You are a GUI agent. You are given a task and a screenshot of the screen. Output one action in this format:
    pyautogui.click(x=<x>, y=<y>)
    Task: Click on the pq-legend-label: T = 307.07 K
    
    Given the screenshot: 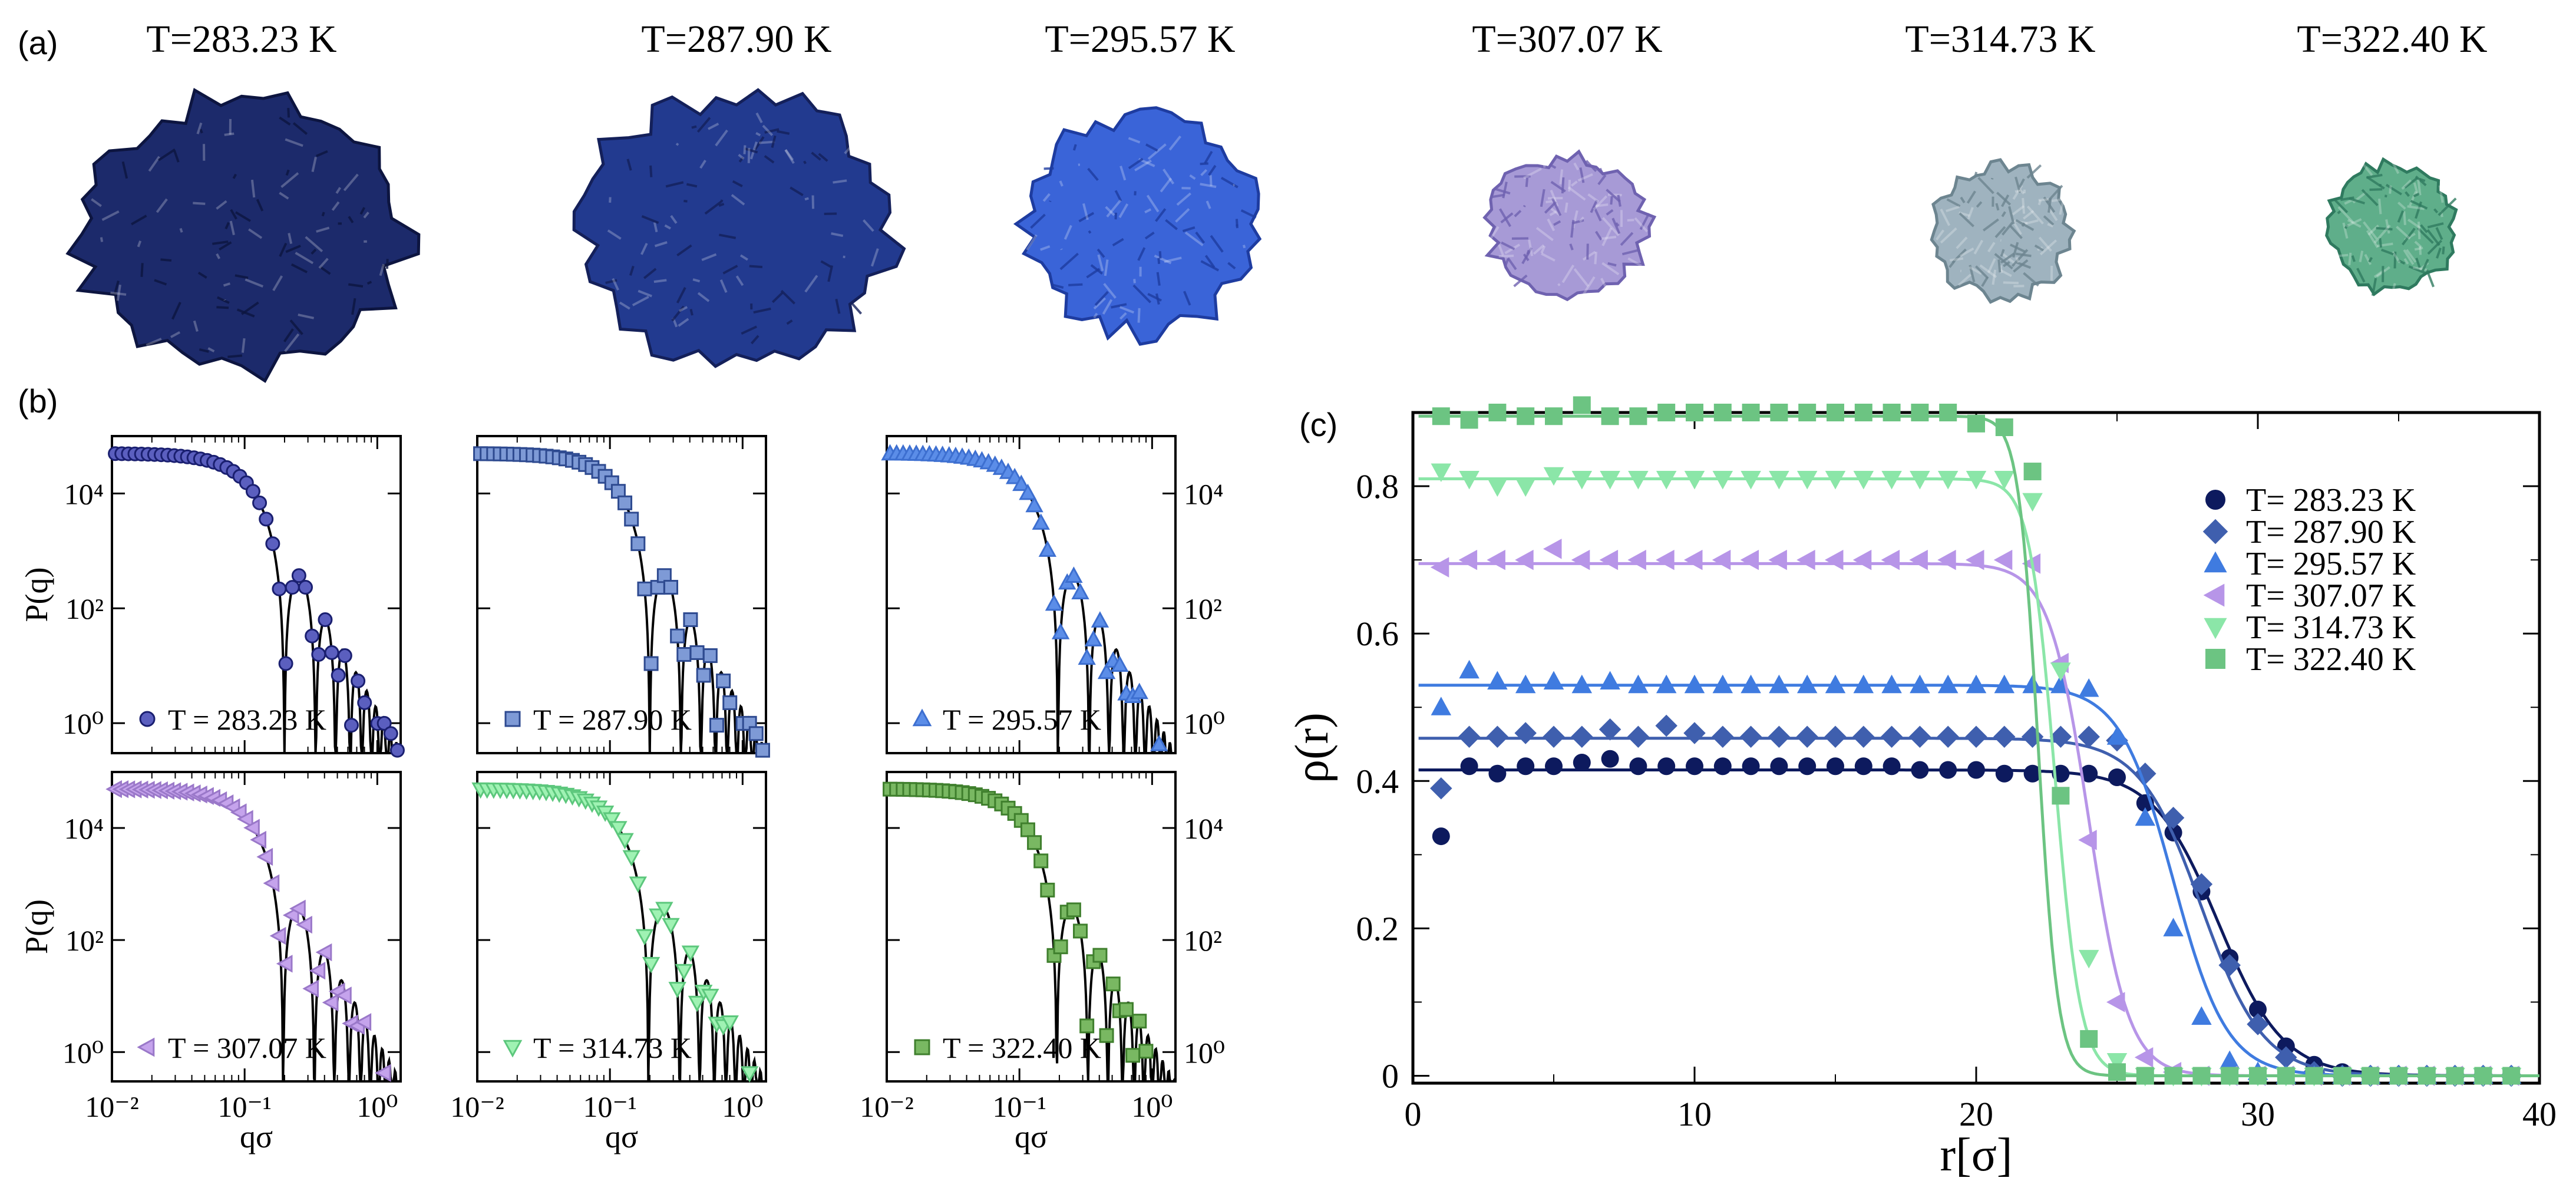 What is the action you would take?
    pyautogui.click(x=247, y=1047)
    